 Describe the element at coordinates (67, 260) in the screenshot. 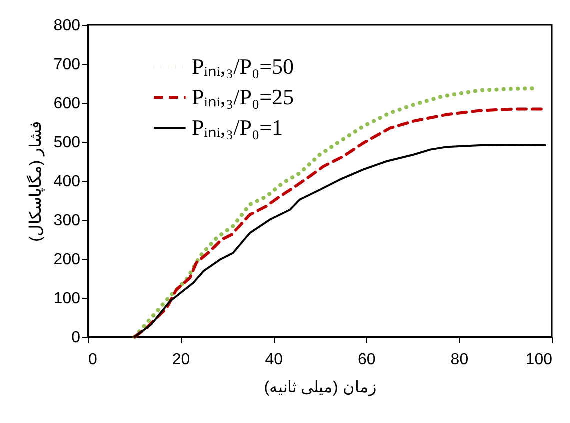

I see `y-tick-label: 200` at that location.